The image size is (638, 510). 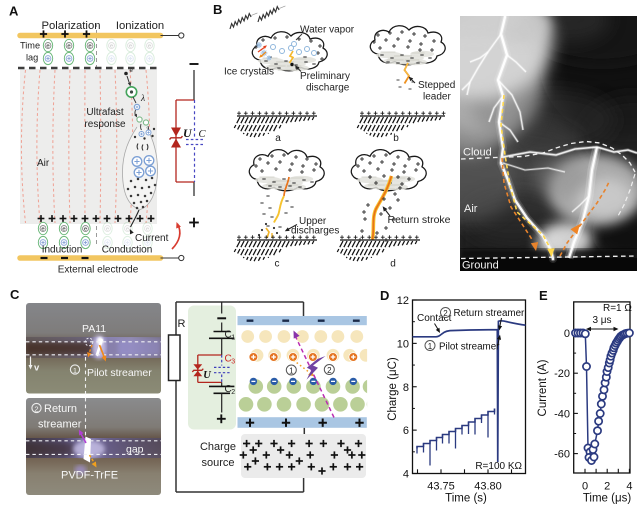 What do you see at coordinates (617, 308) in the screenshot?
I see `svg-text: R=1 Ω` at bounding box center [617, 308].